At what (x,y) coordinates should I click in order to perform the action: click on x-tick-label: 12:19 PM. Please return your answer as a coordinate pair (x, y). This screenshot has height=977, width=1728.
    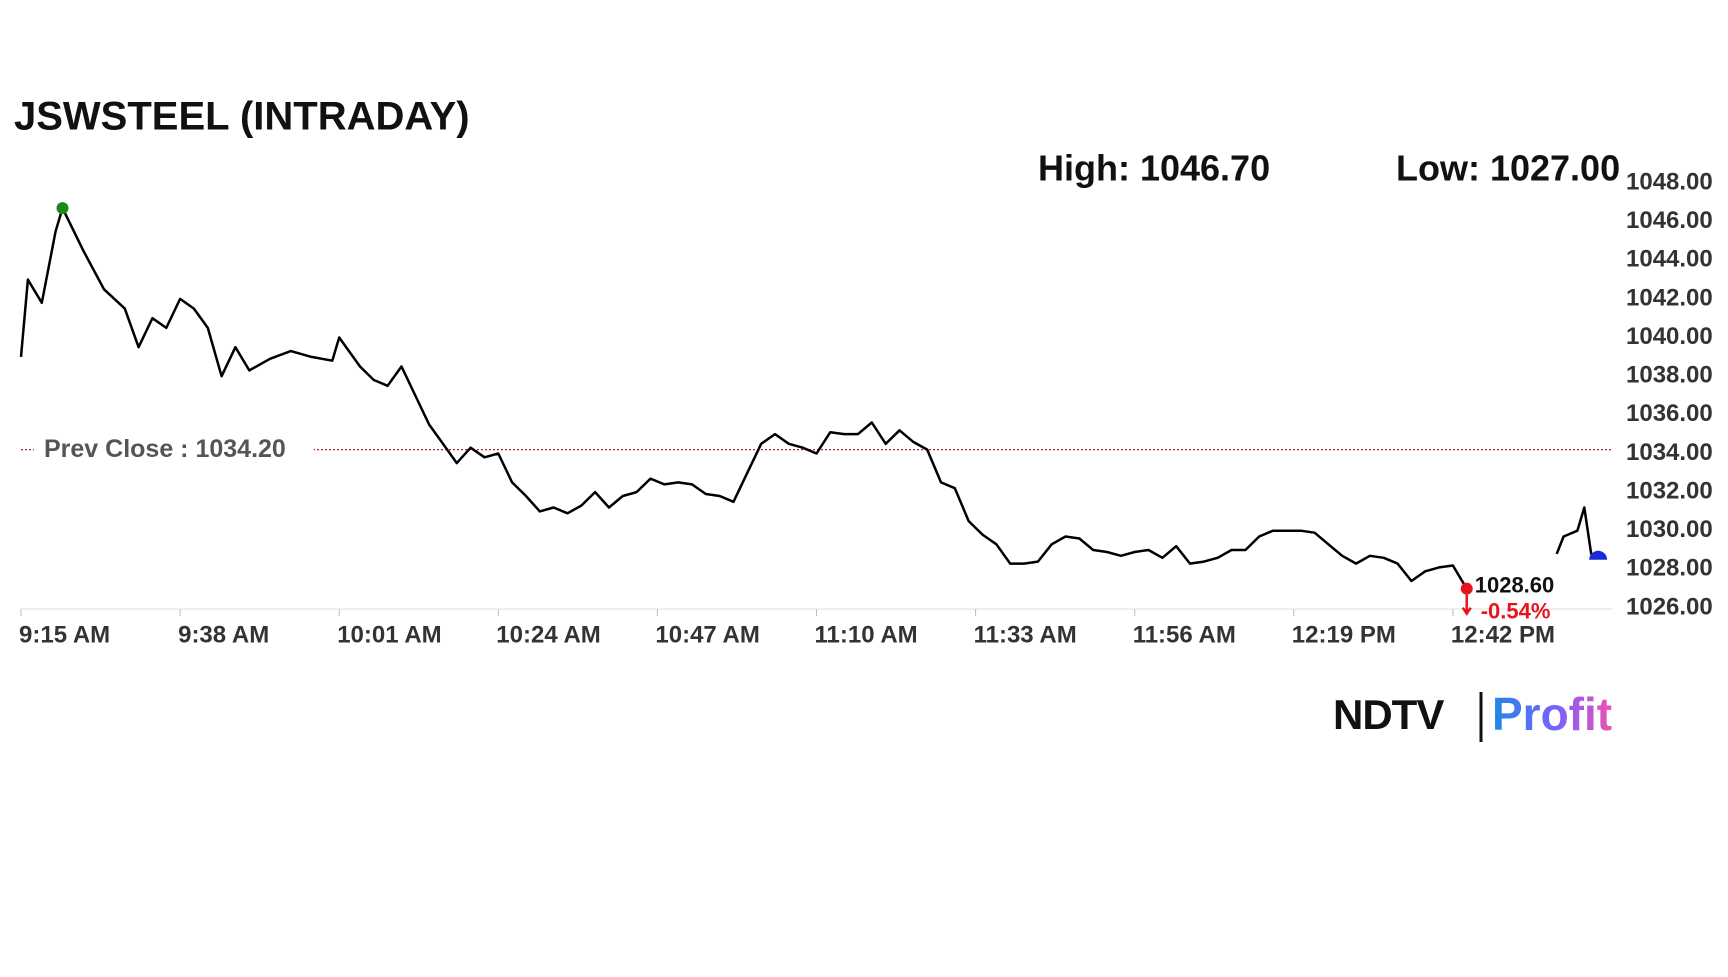
    Looking at the image, I should click on (1344, 634).